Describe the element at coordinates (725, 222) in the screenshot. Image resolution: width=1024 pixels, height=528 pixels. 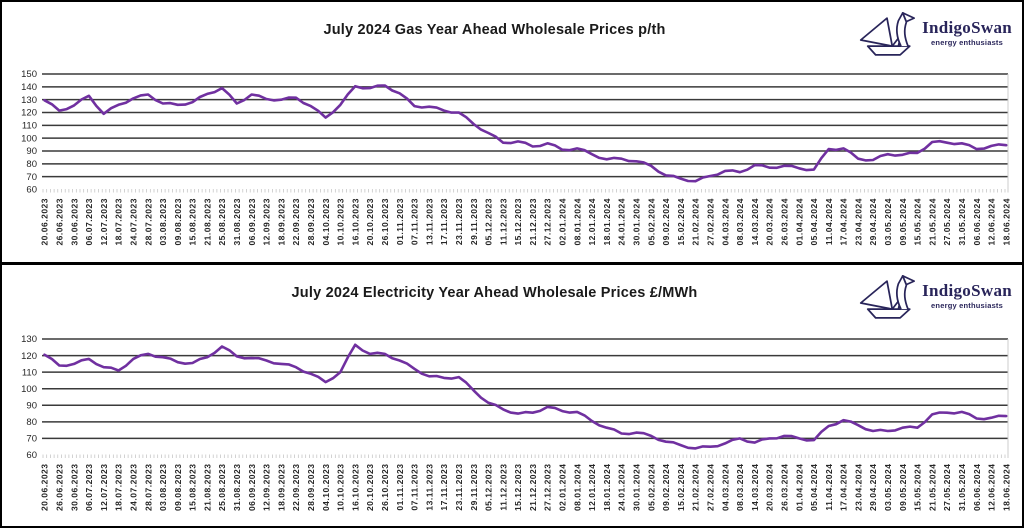
I see `svg-text: 04.03.2024` at that location.